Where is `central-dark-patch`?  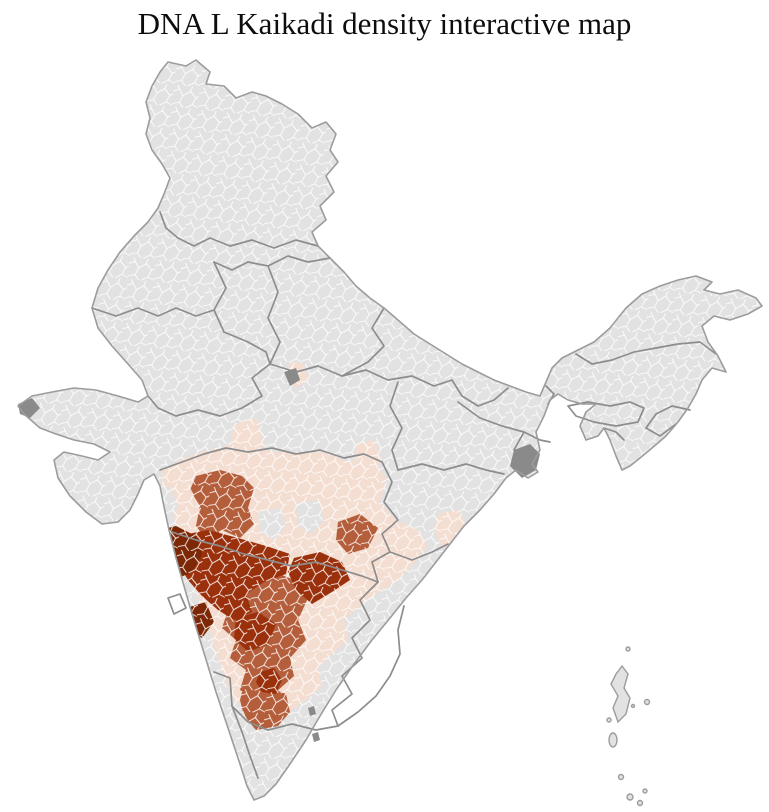
central-dark-patch is located at coordinates (292, 377).